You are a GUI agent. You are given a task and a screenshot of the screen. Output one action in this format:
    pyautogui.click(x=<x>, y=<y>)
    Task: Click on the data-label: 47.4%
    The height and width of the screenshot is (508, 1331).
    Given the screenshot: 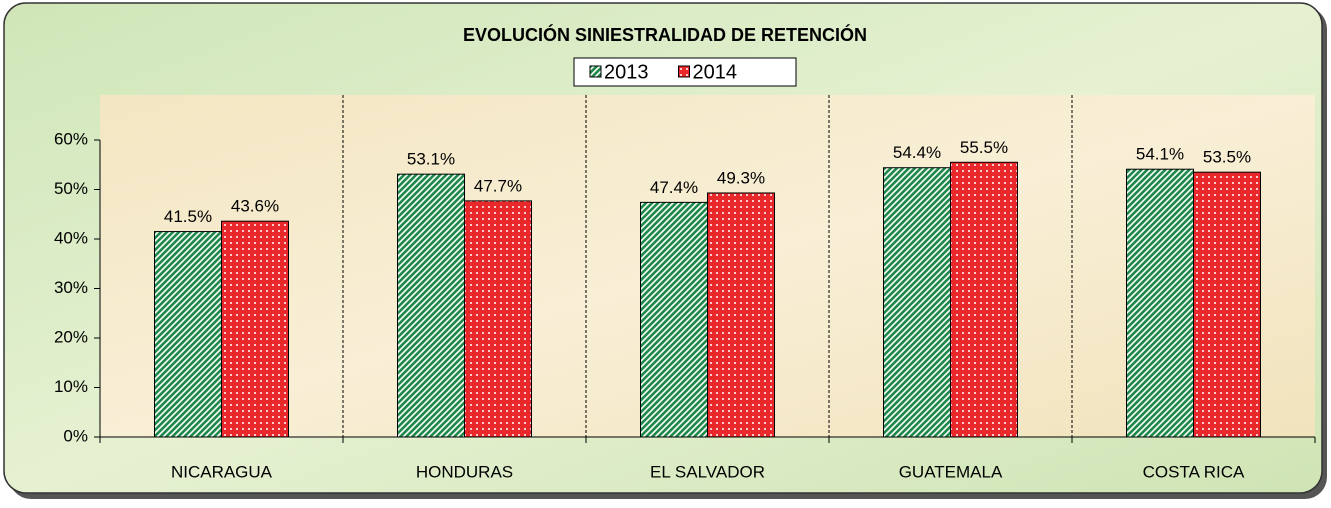 What is the action you would take?
    pyautogui.click(x=674, y=187)
    